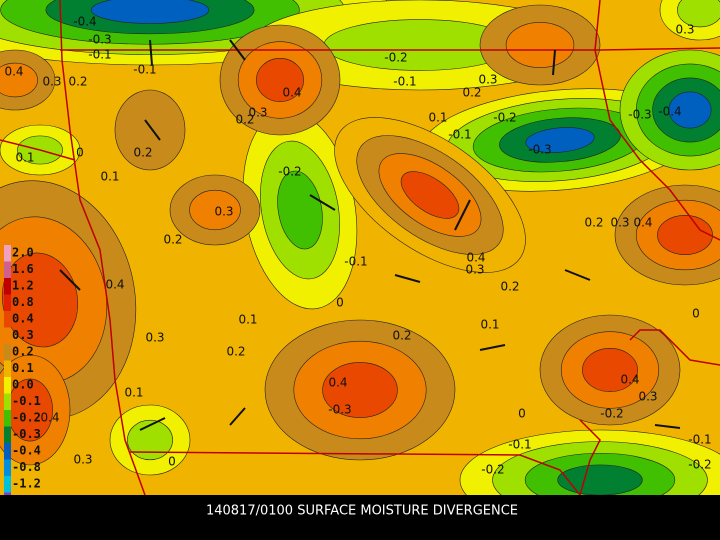  Describe the element at coordinates (26, 484) in the screenshot. I see `legend-label: -1.2` at that location.